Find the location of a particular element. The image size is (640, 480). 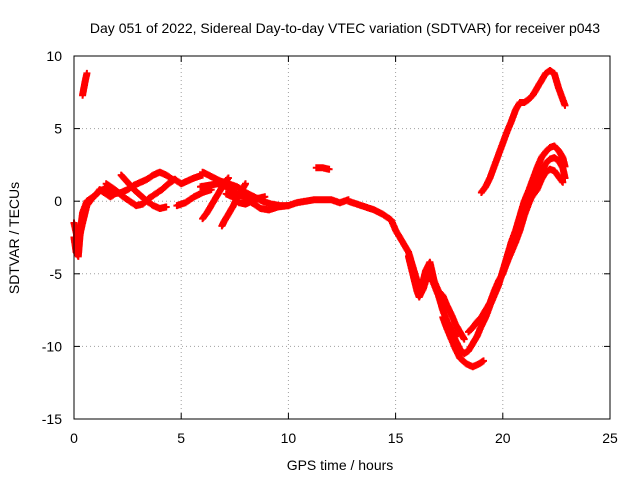

y-tick-label: 0 is located at coordinates (58, 201).